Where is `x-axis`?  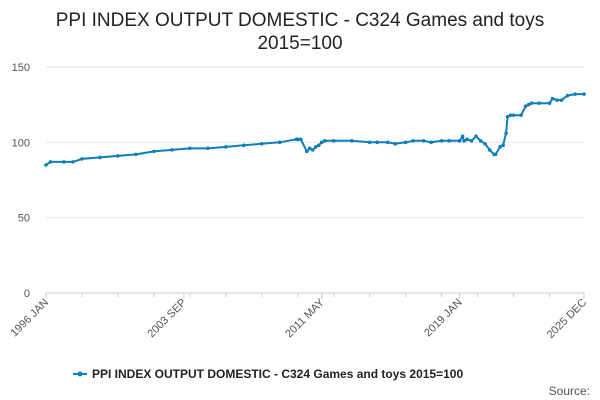
x-axis is located at coordinates (315, 294).